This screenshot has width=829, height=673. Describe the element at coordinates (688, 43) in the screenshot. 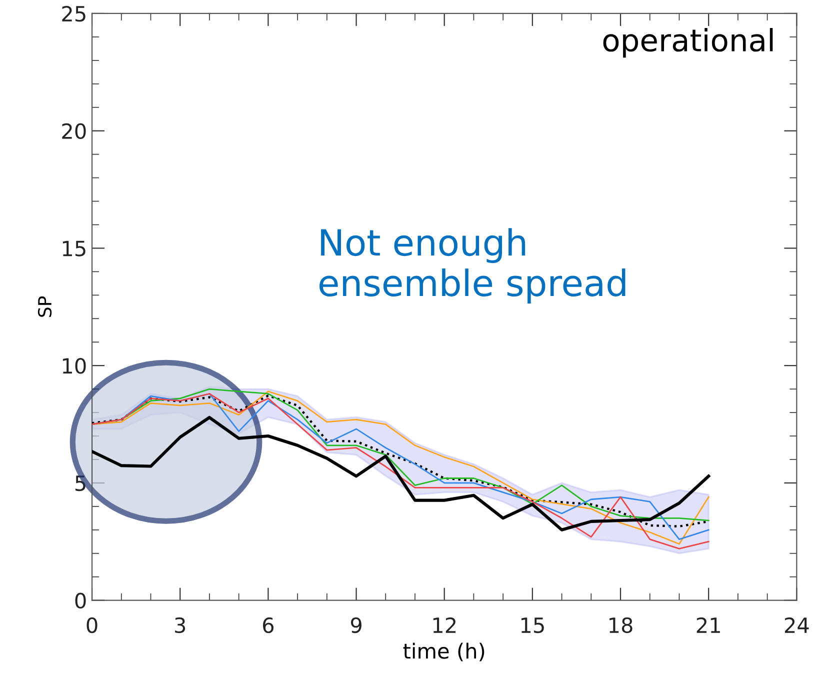

I see `annotation: operational` at that location.